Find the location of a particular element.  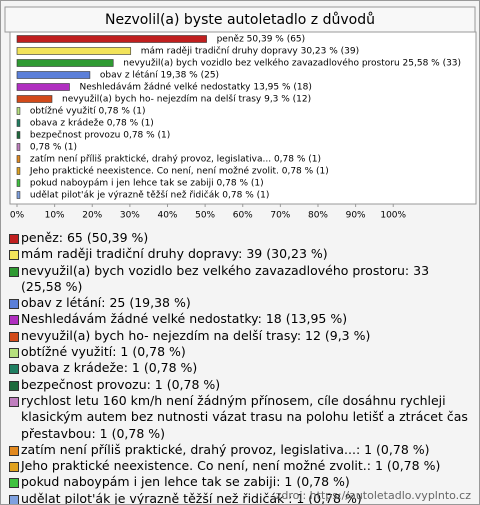

bar-label: obav z létání 19,38 % (25) is located at coordinates (159, 75).